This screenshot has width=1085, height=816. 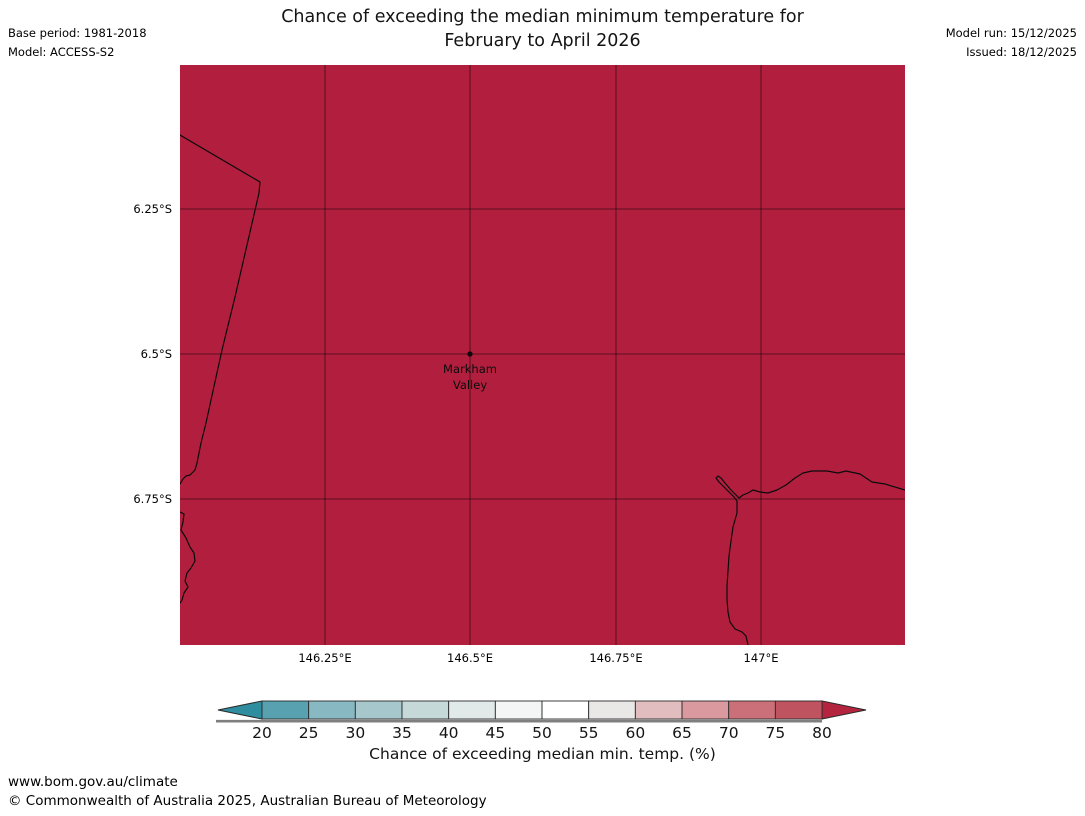 What do you see at coordinates (542, 40) in the screenshot?
I see `title-line-2: February to April 2026` at bounding box center [542, 40].